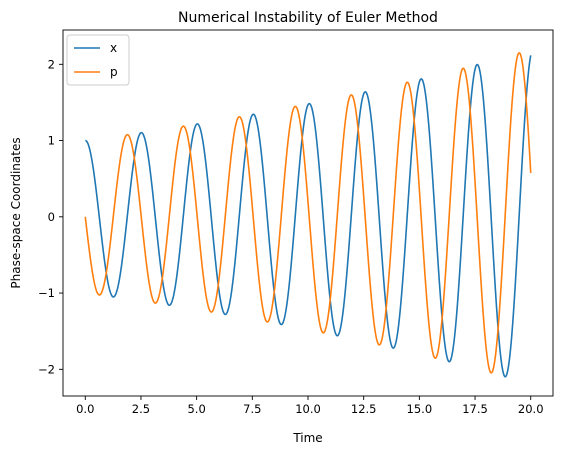 The image size is (565, 459). I want to click on x-tick-label: 15.0, so click(420, 409).